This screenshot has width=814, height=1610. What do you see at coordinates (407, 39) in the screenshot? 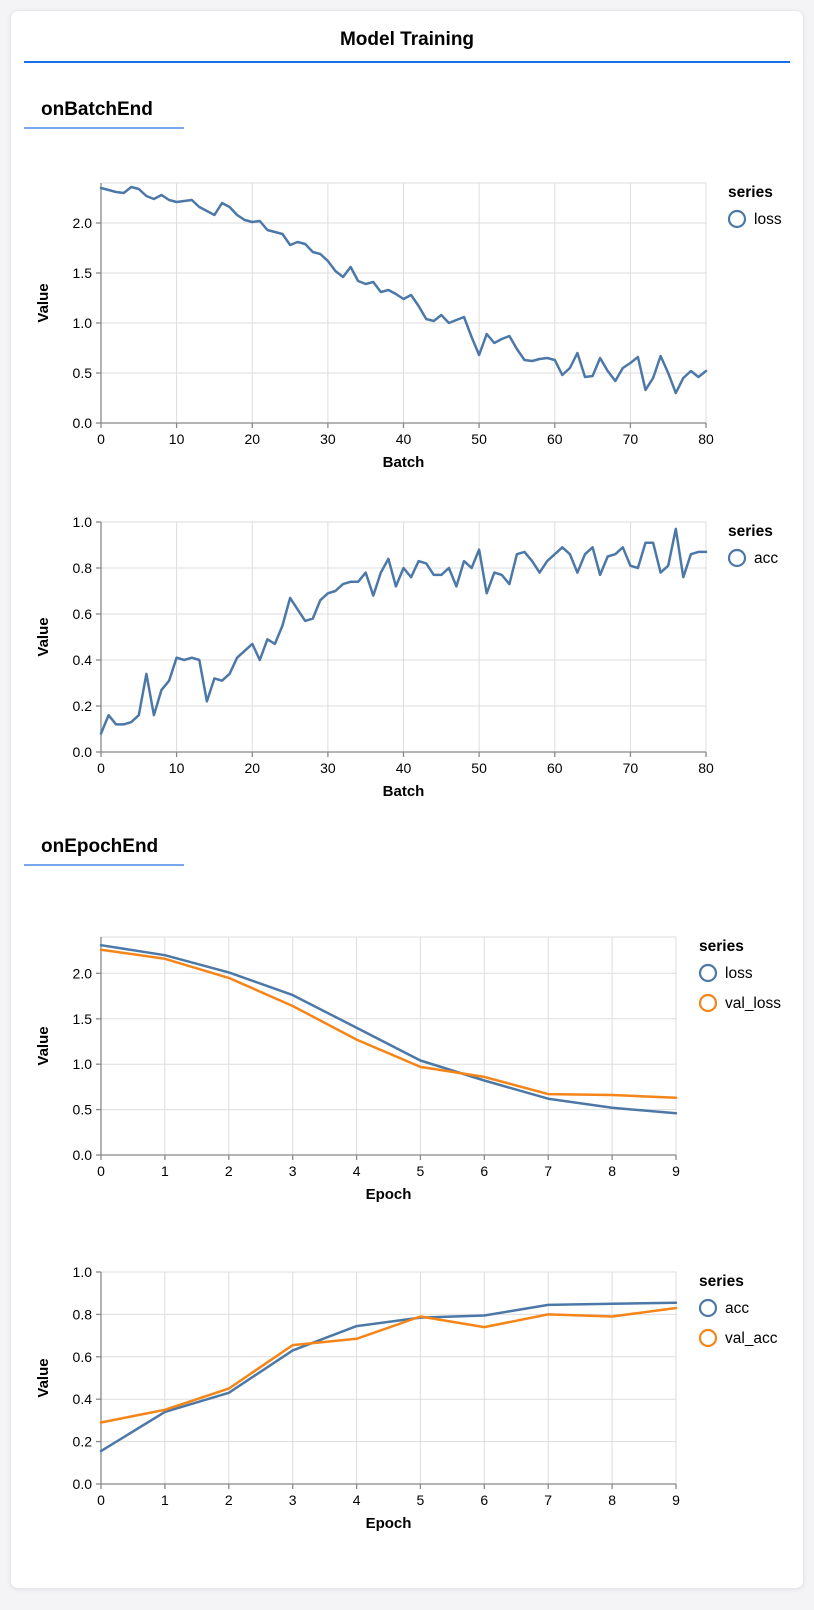
I see `surface-title: Model Training` at bounding box center [407, 39].